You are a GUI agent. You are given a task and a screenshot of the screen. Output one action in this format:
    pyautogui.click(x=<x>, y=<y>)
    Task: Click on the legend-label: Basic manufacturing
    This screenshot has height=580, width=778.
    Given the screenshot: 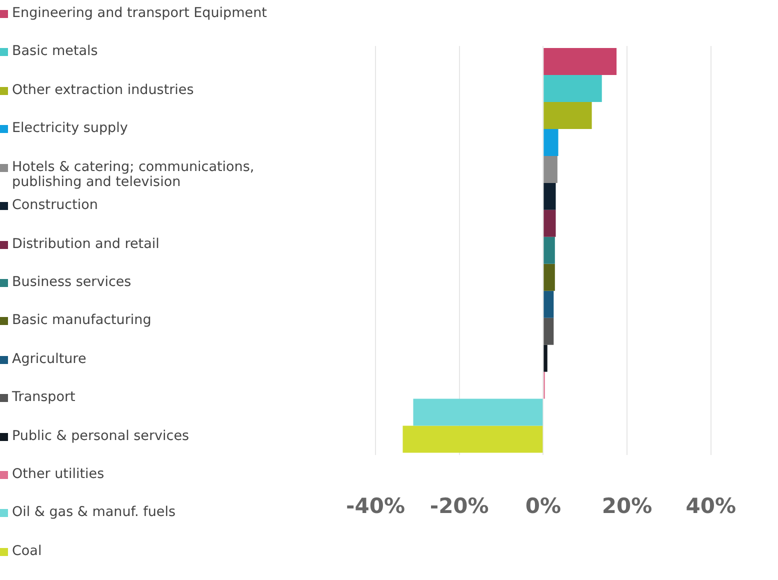 What is the action you would take?
    pyautogui.click(x=82, y=320)
    